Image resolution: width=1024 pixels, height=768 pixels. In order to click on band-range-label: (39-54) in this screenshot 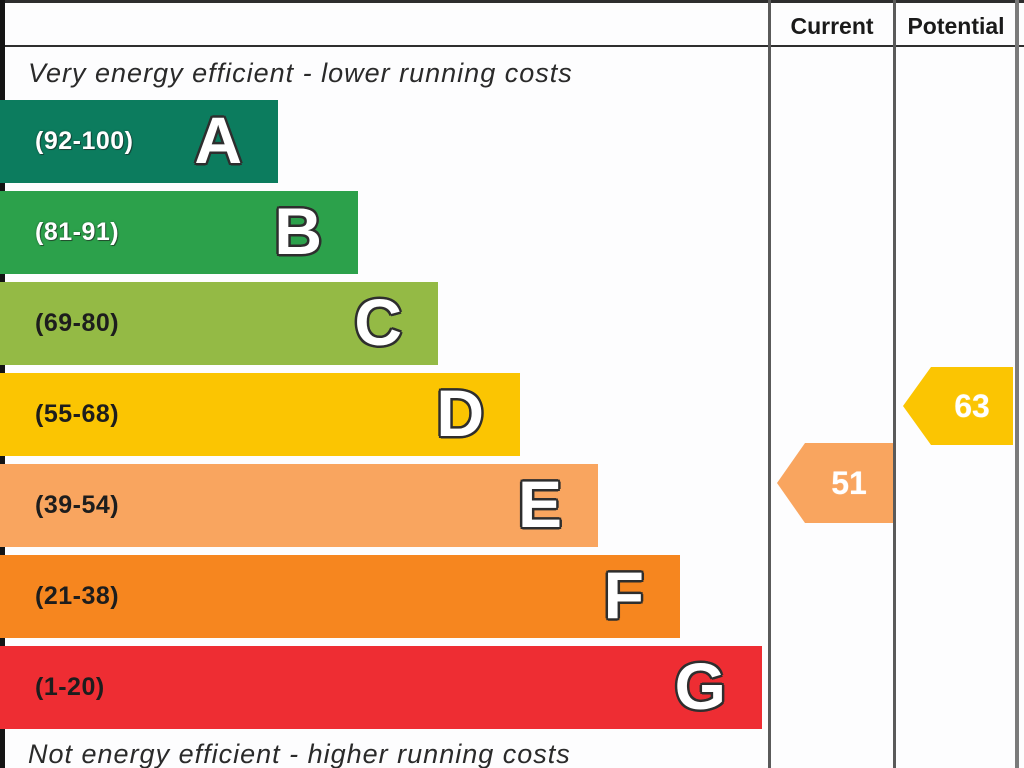, I will do `click(77, 505)`.